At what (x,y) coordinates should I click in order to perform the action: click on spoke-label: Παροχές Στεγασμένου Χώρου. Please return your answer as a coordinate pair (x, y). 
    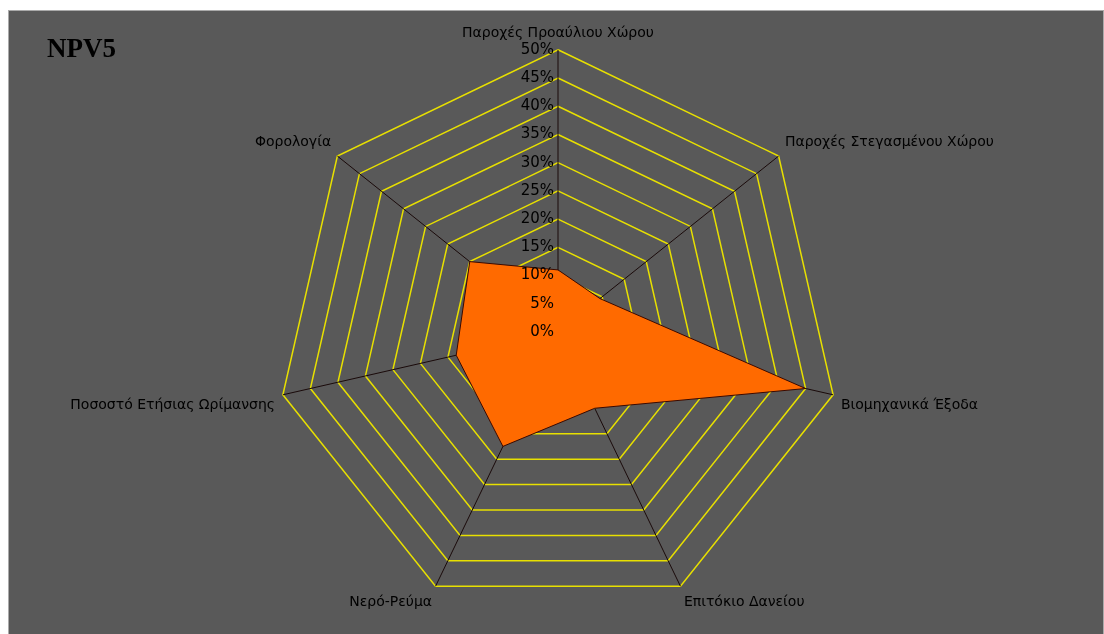
    Looking at the image, I should click on (889, 141).